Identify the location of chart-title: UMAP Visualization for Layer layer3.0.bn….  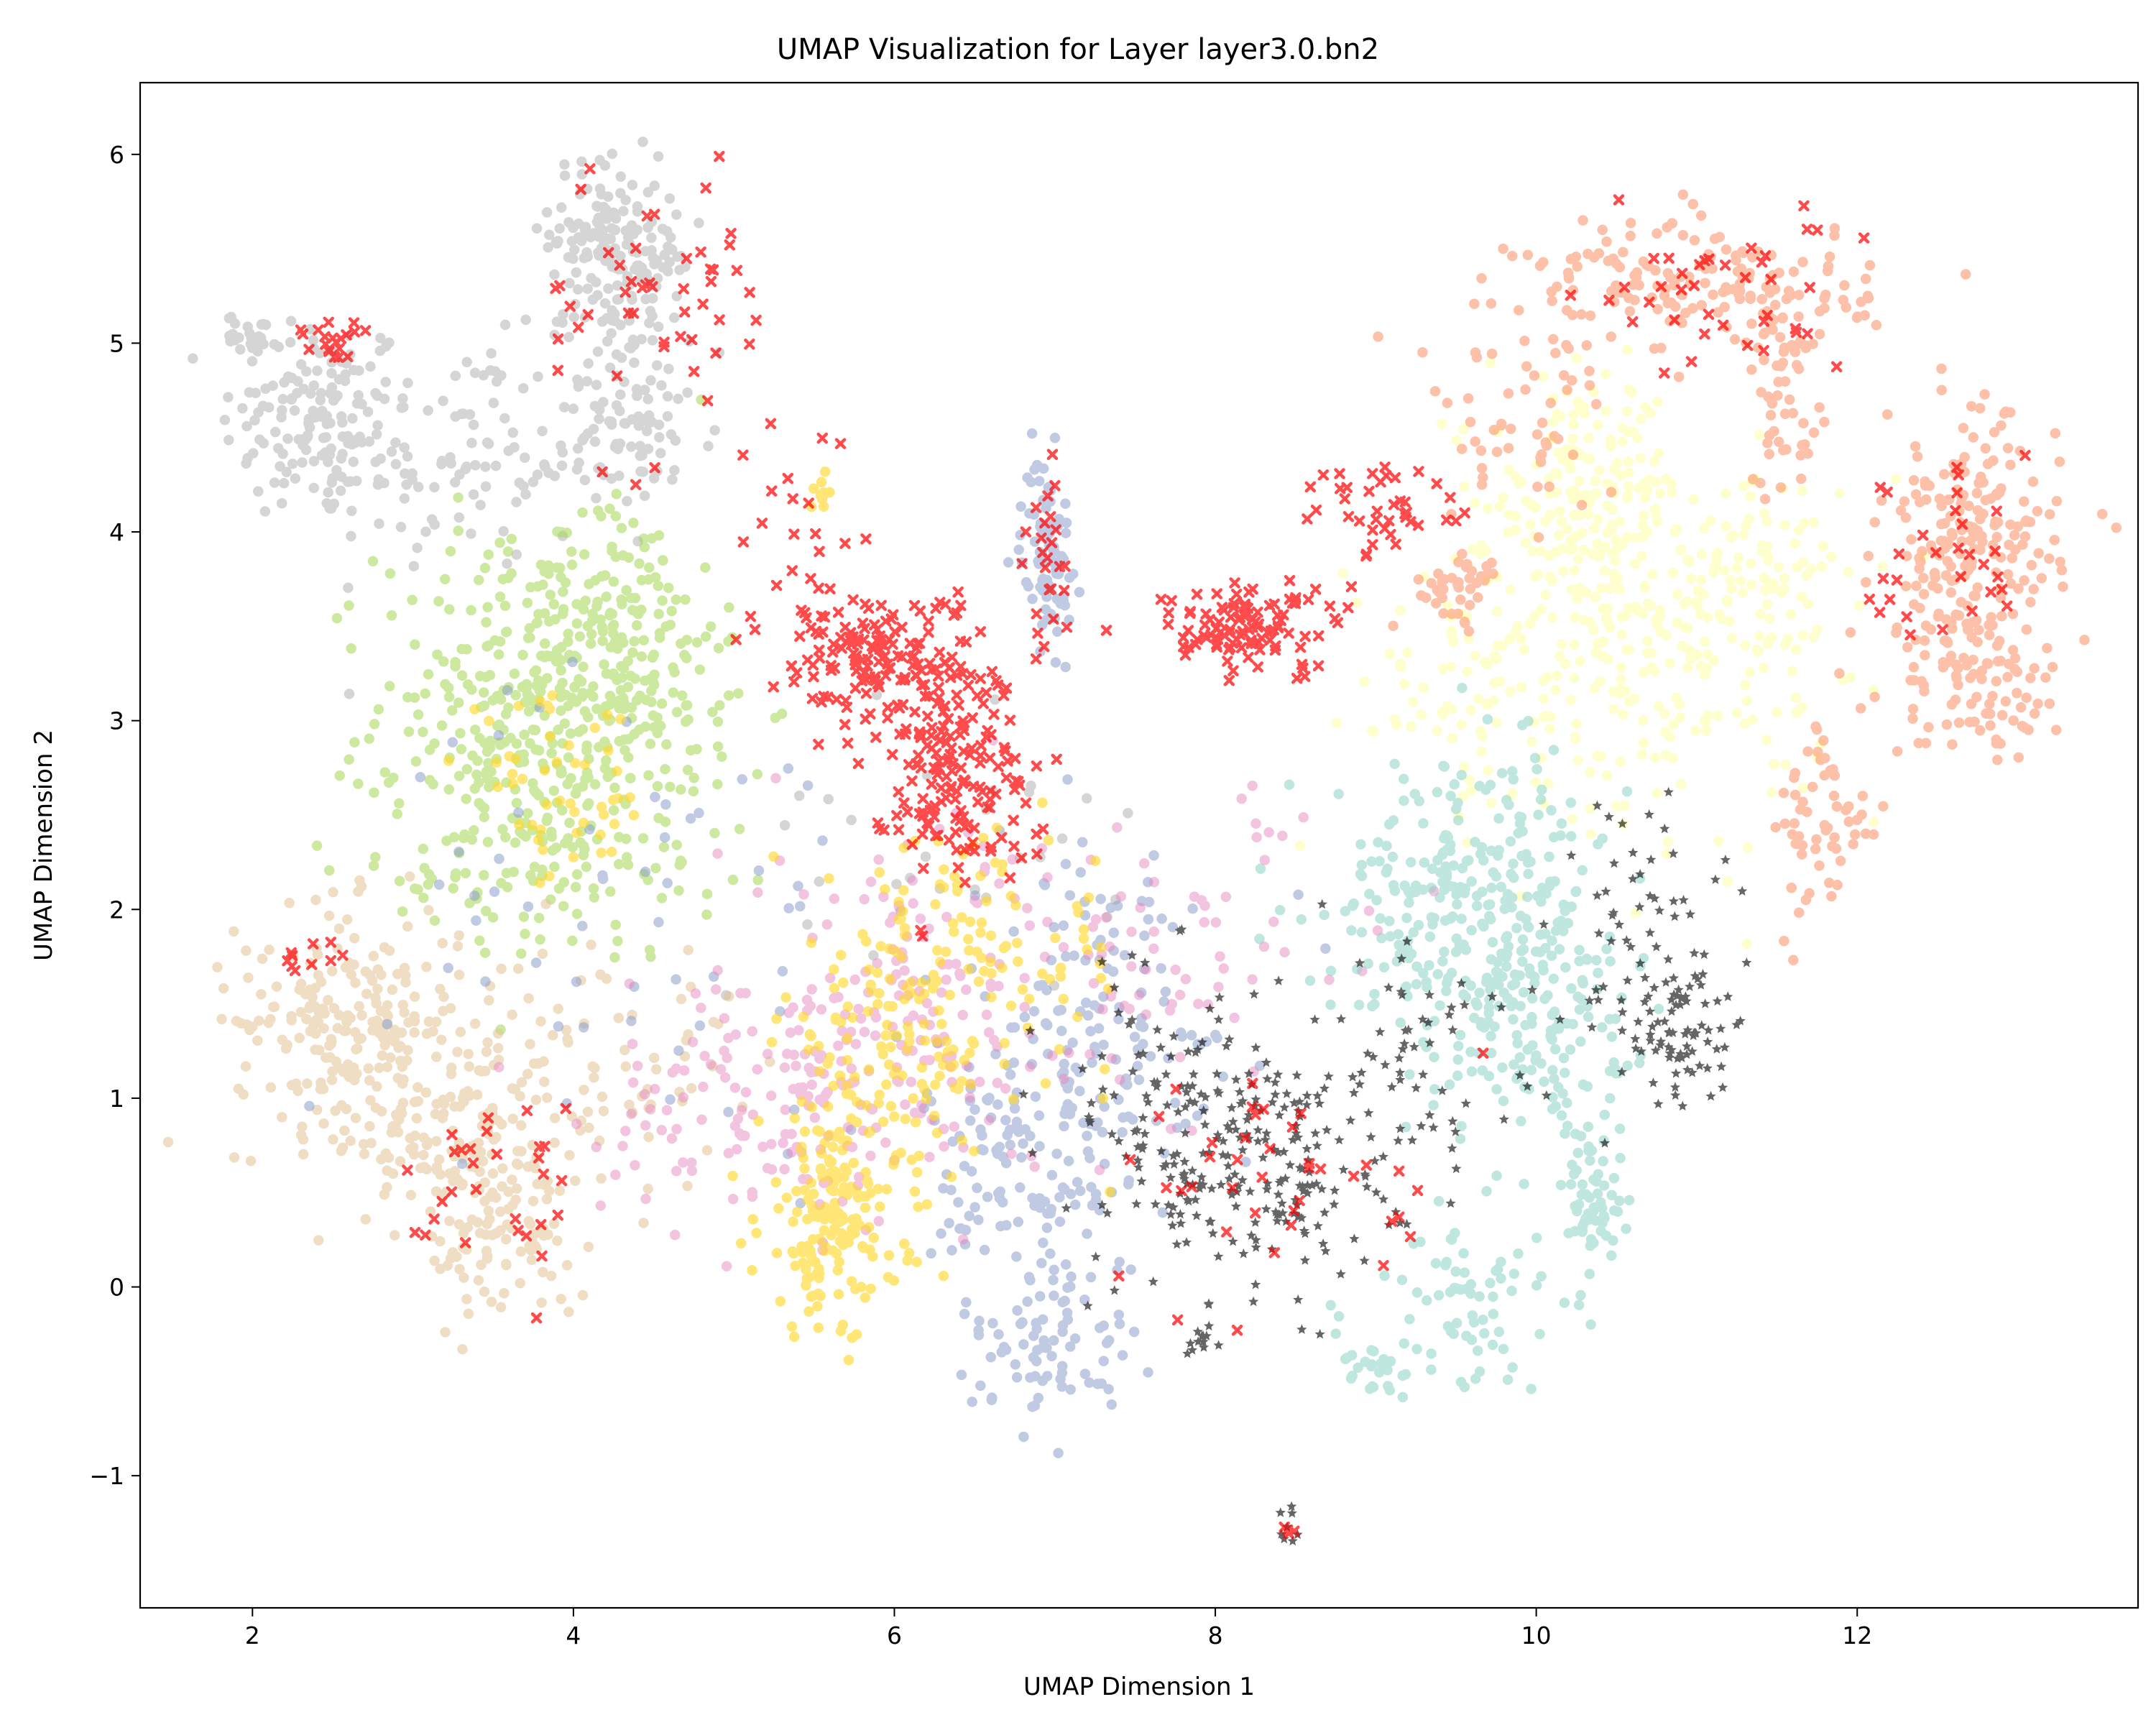
(1078, 49).